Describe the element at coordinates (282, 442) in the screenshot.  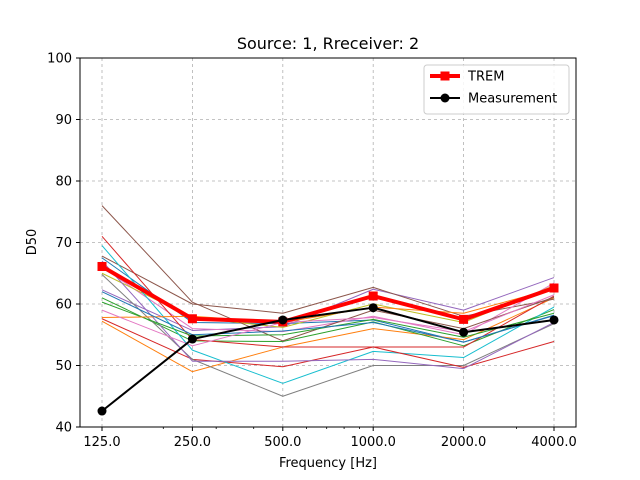
I see `x-tick-label: 500.0` at that location.